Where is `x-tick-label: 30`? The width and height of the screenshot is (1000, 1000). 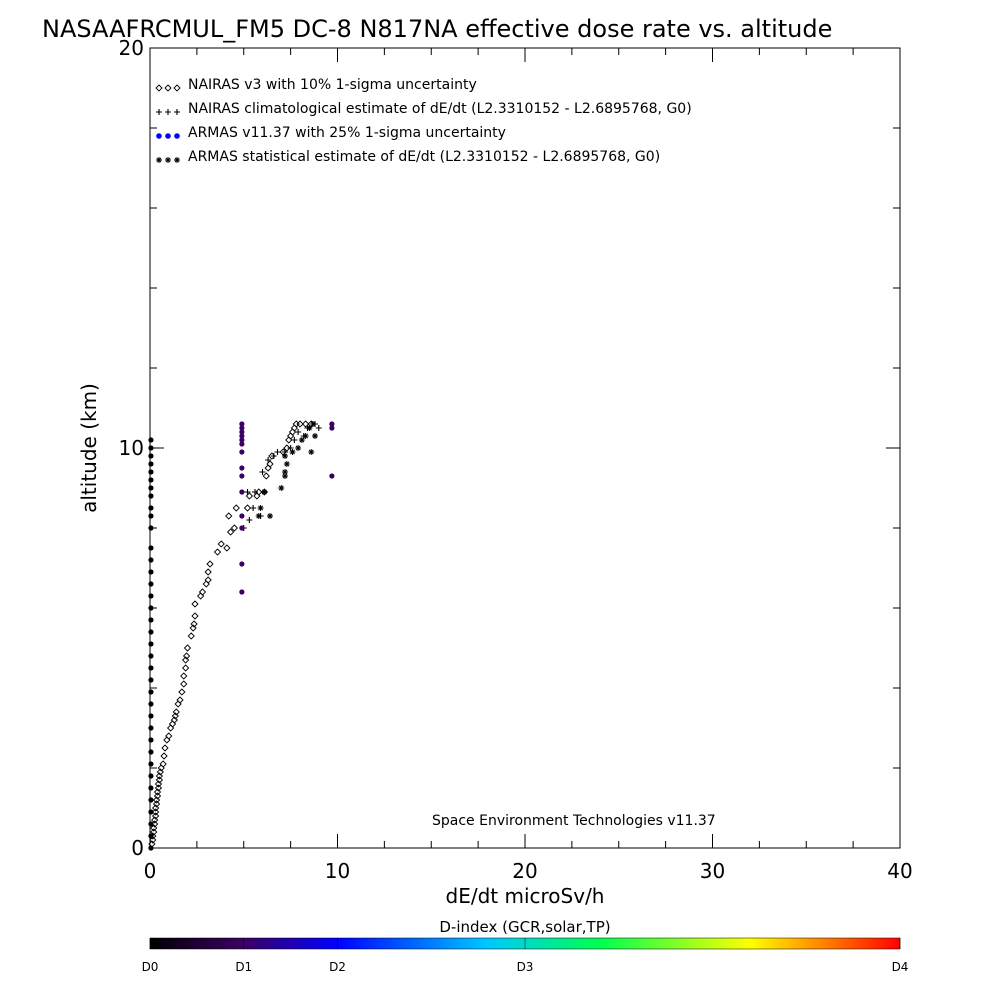
x-tick-label: 30 is located at coordinates (712, 871).